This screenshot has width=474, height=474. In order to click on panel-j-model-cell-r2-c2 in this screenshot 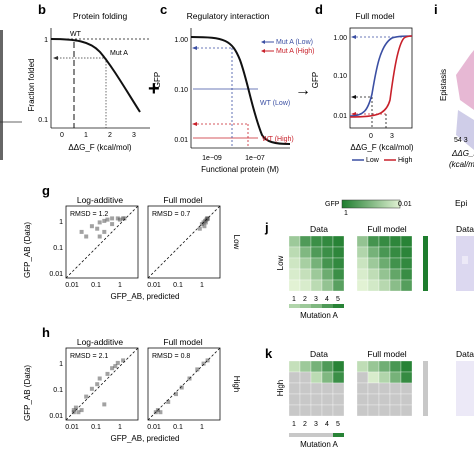, I will do `click(373, 252)`.